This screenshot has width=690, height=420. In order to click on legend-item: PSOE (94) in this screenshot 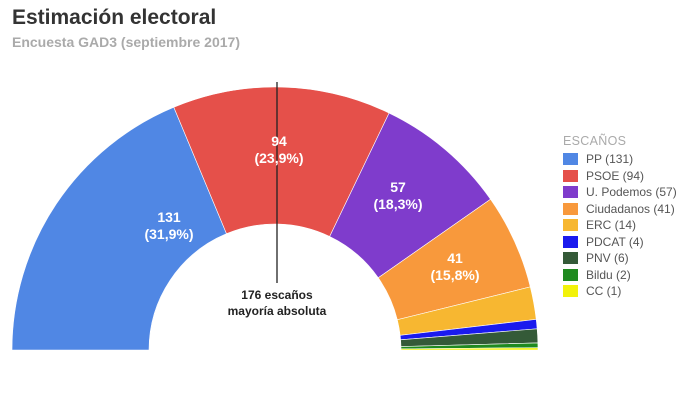, I will do `click(620, 176)`.